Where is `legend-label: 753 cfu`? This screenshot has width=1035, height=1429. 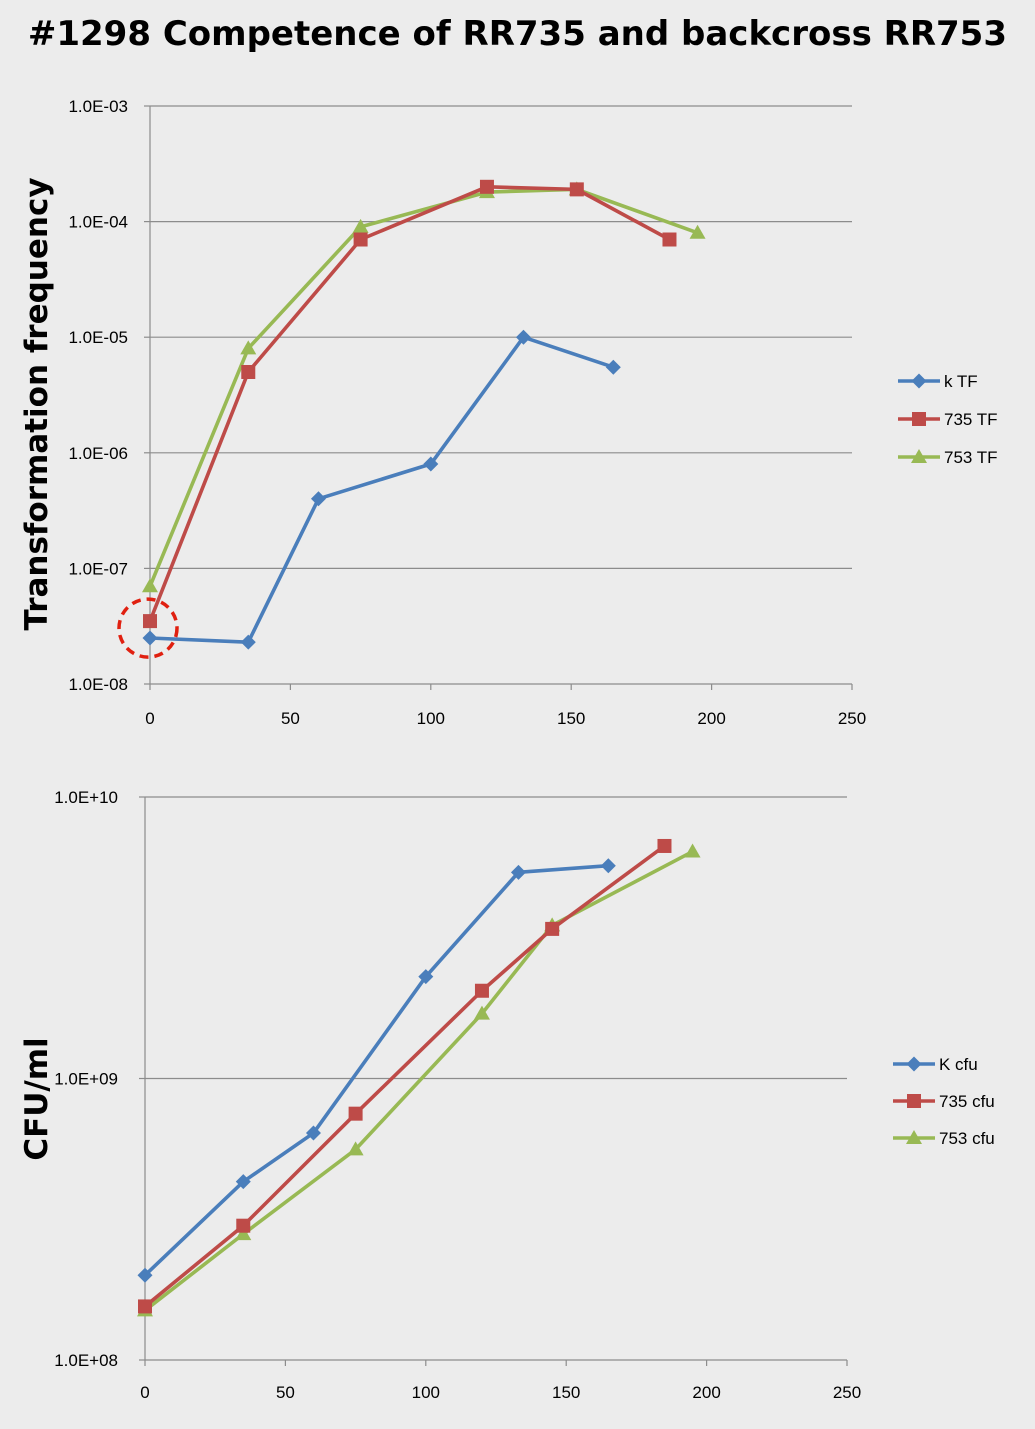 legend-label: 753 cfu is located at coordinates (967, 1138).